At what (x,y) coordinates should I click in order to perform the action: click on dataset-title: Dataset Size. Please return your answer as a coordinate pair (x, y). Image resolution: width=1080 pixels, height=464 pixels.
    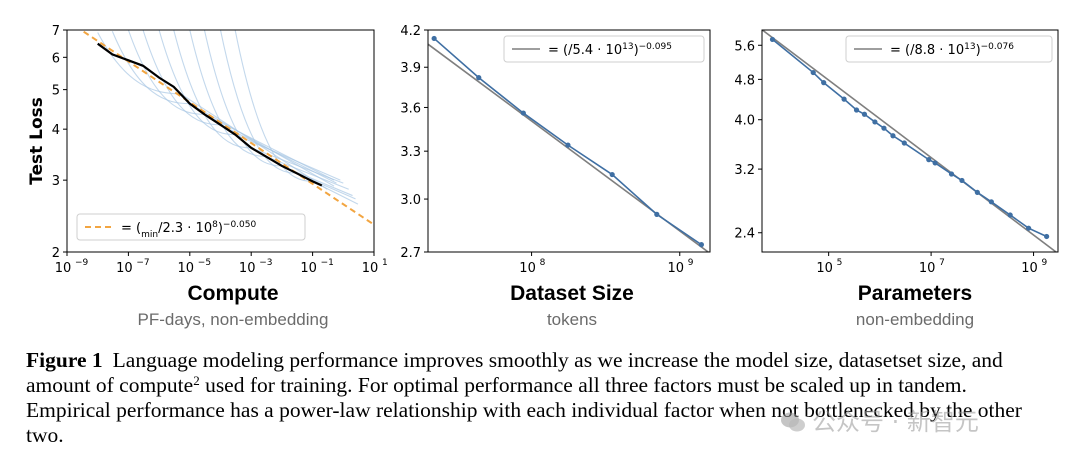
    Looking at the image, I should click on (572, 293).